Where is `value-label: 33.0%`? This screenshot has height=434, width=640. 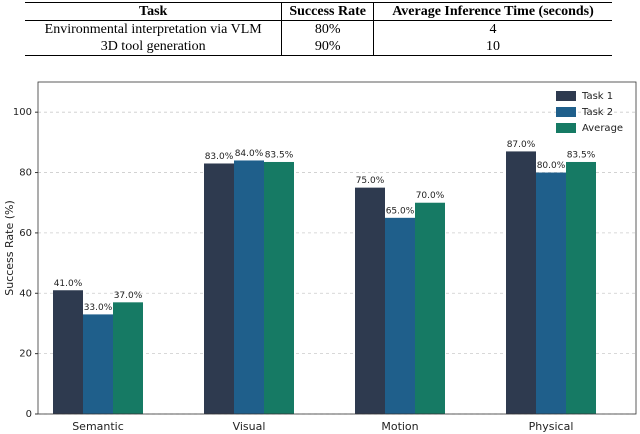
value-label: 33.0% is located at coordinates (98, 308).